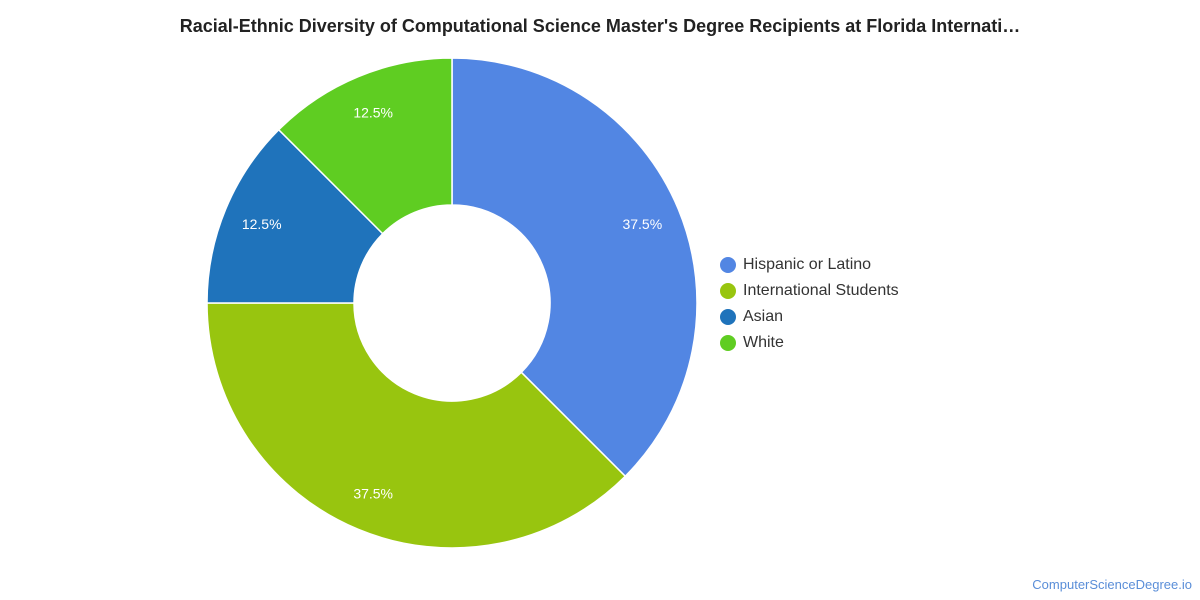 The image size is (1200, 600). I want to click on legend-item-white: White, so click(809, 343).